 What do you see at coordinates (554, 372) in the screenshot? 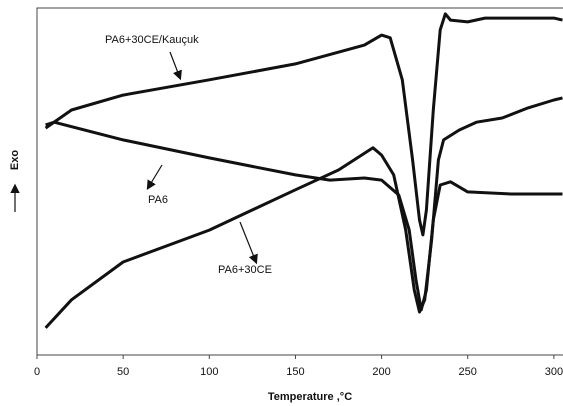
I see `x-tick-label: 300` at bounding box center [554, 372].